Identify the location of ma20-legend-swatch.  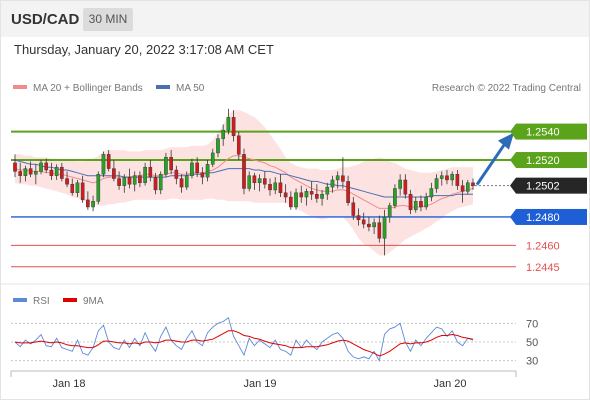
(20, 87).